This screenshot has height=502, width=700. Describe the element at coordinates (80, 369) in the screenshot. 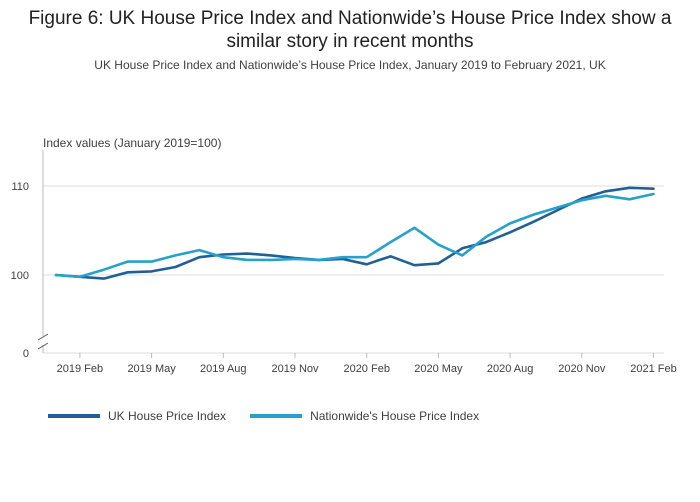

I see `x-tick-label: 2019 Feb` at that location.